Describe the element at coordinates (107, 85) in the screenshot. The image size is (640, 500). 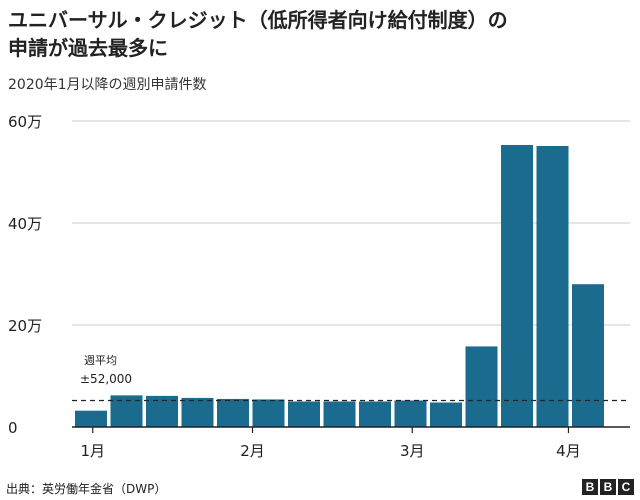
I see `chart-subtitle: 2020年1月以降の週別申請件数` at that location.